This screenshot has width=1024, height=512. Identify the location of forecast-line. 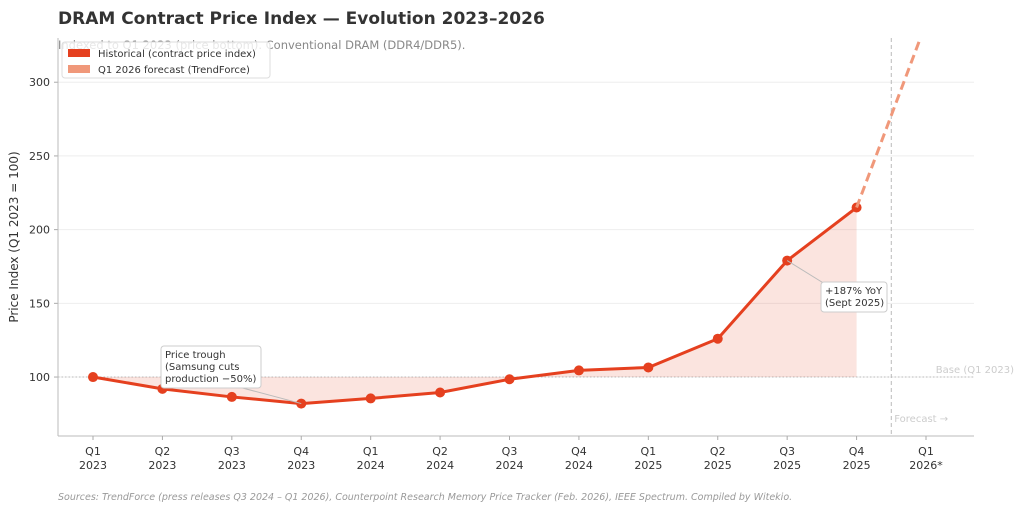
(889, 123).